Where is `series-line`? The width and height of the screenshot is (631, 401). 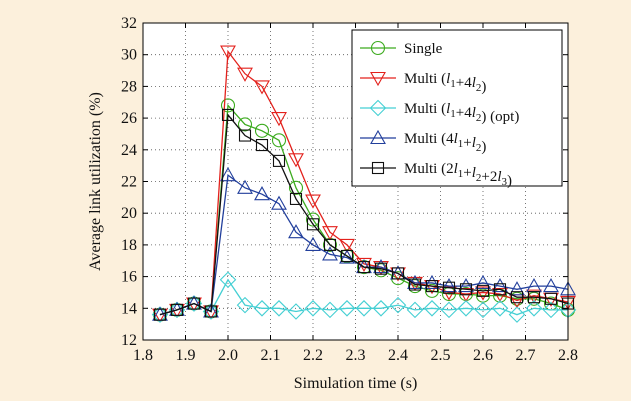 series-line is located at coordinates (363, 297).